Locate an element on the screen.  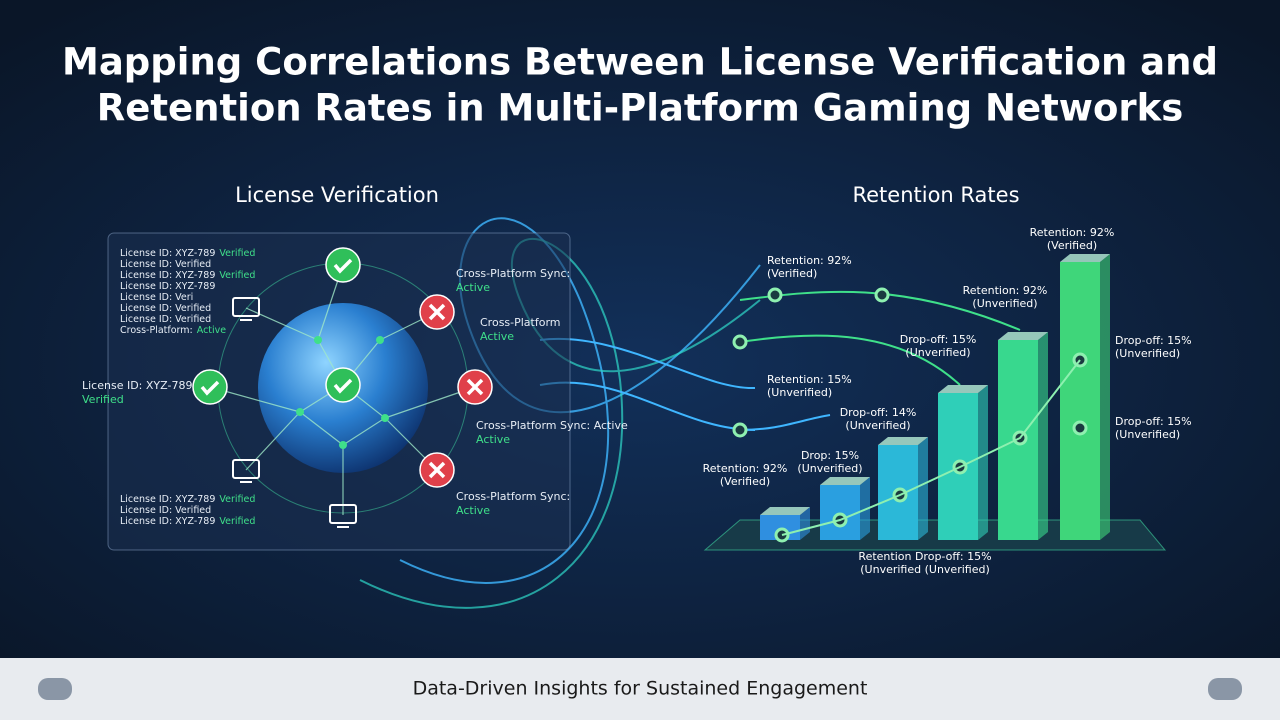
label: License ID: Veri is located at coordinates (156, 297).